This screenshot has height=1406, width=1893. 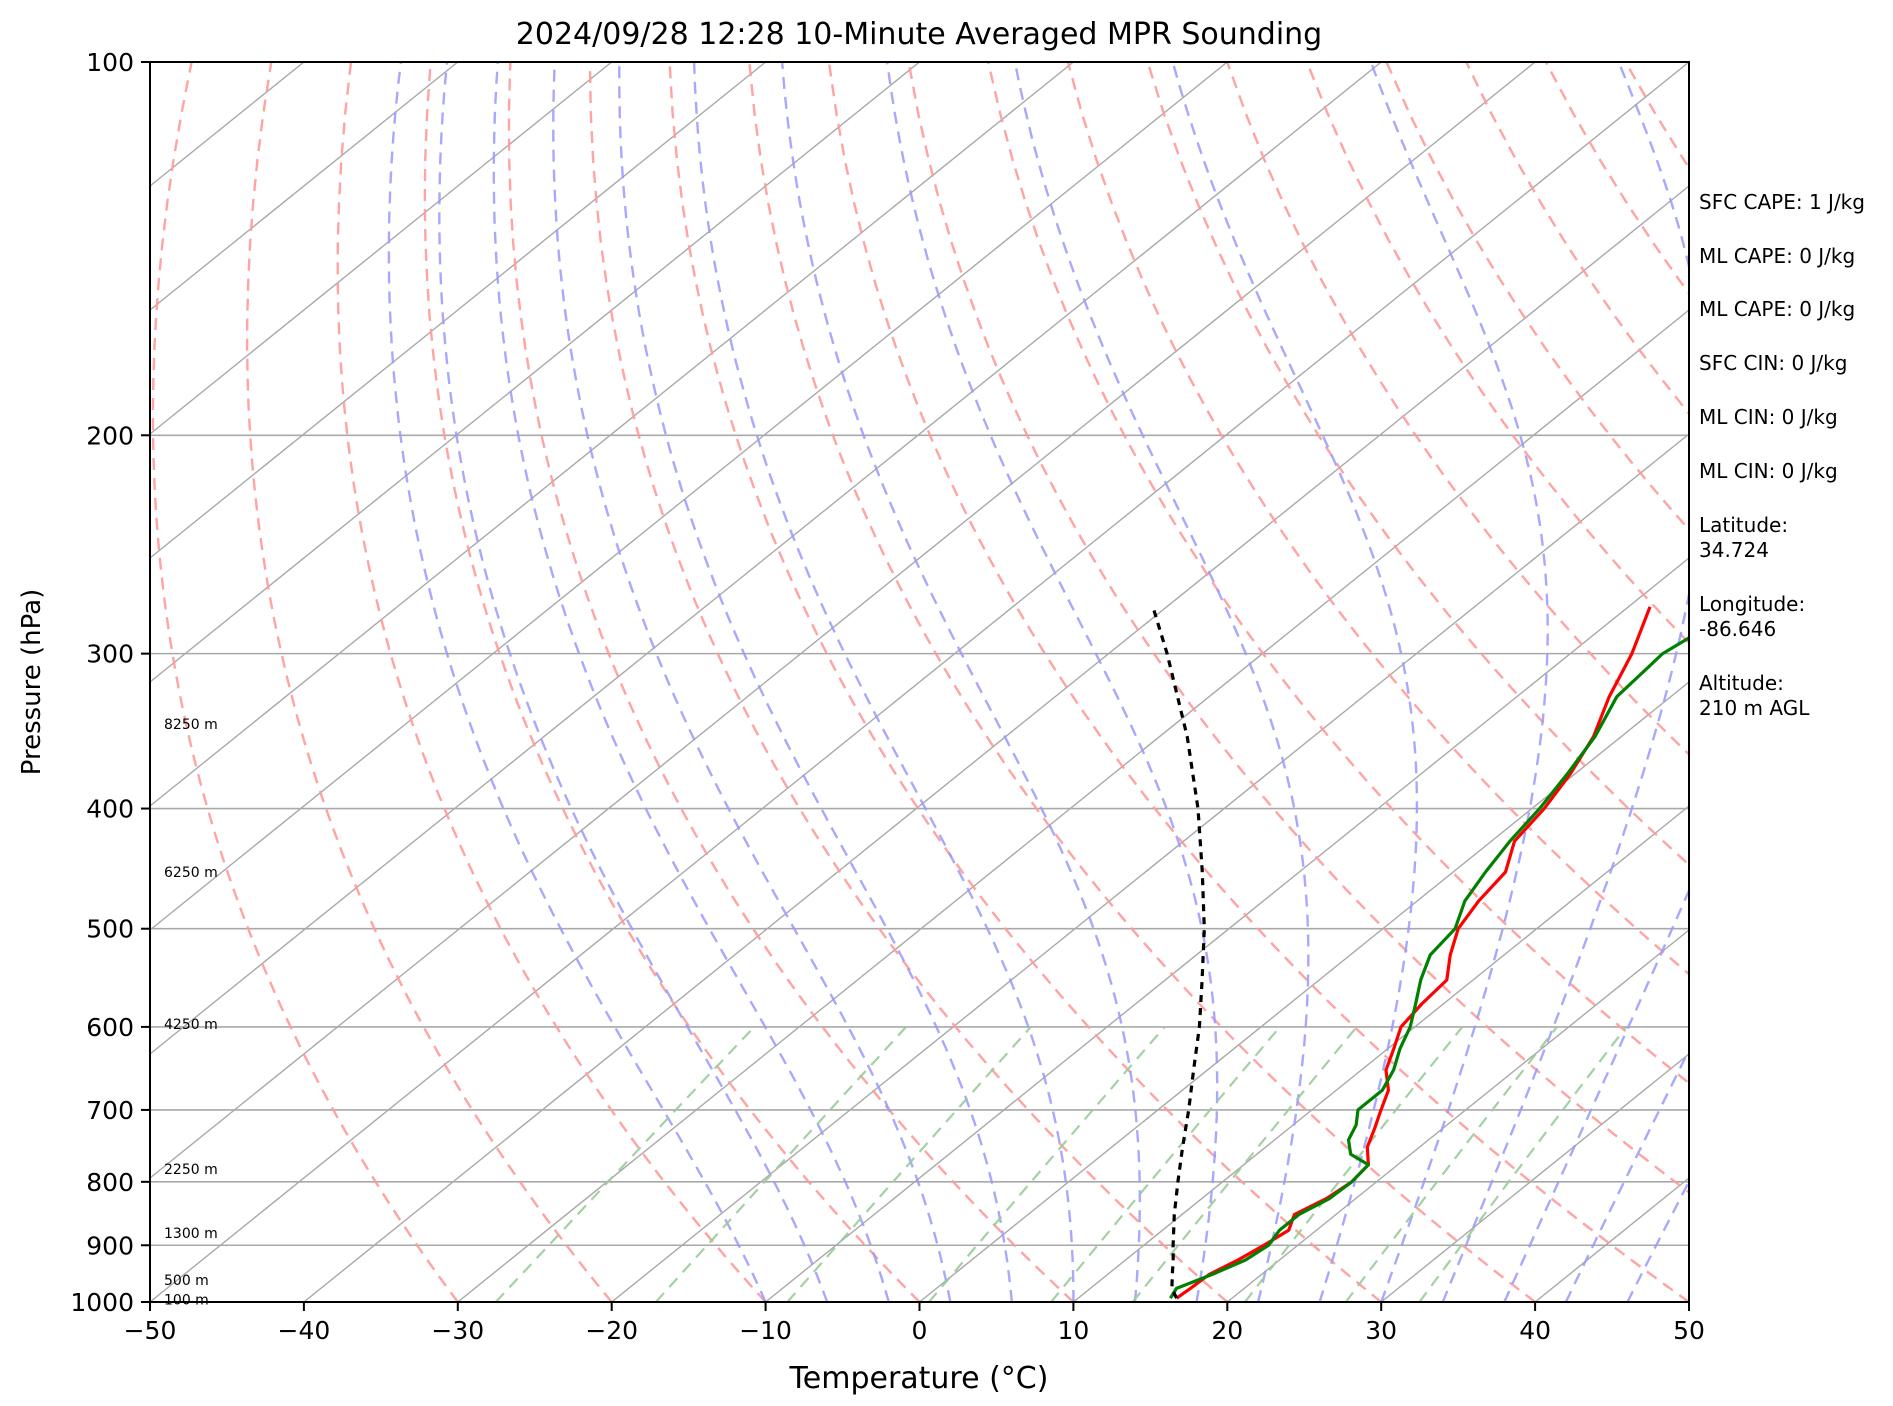 I want to click on x-tick-label: 50, so click(x=1689, y=1330).